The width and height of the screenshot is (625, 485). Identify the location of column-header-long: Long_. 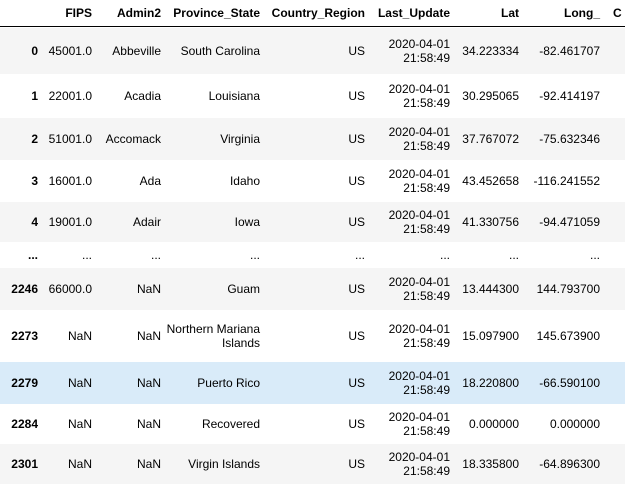
(561, 13).